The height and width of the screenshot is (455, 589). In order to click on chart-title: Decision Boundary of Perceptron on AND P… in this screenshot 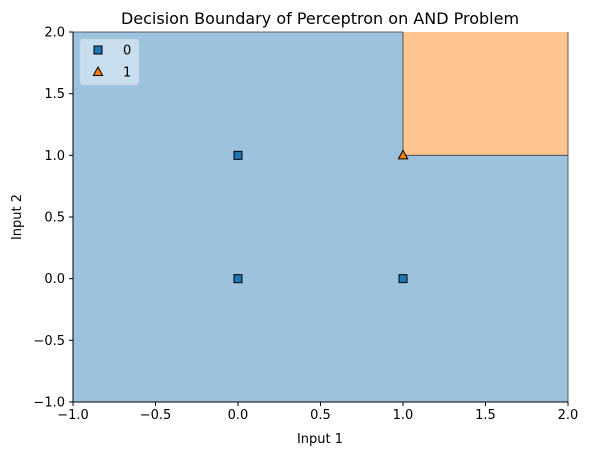, I will do `click(320, 18)`.